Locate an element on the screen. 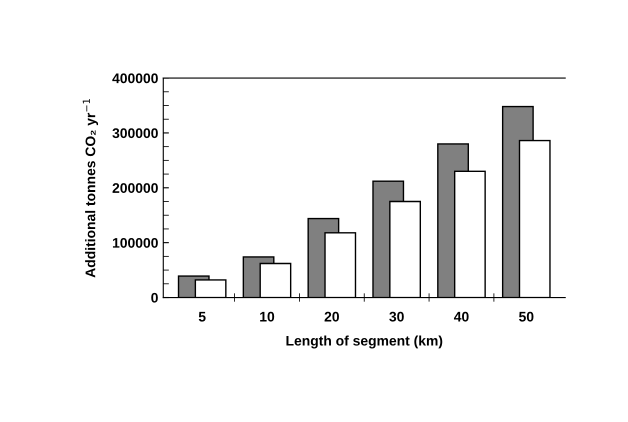  x-tick-label: 50 is located at coordinates (526, 317).